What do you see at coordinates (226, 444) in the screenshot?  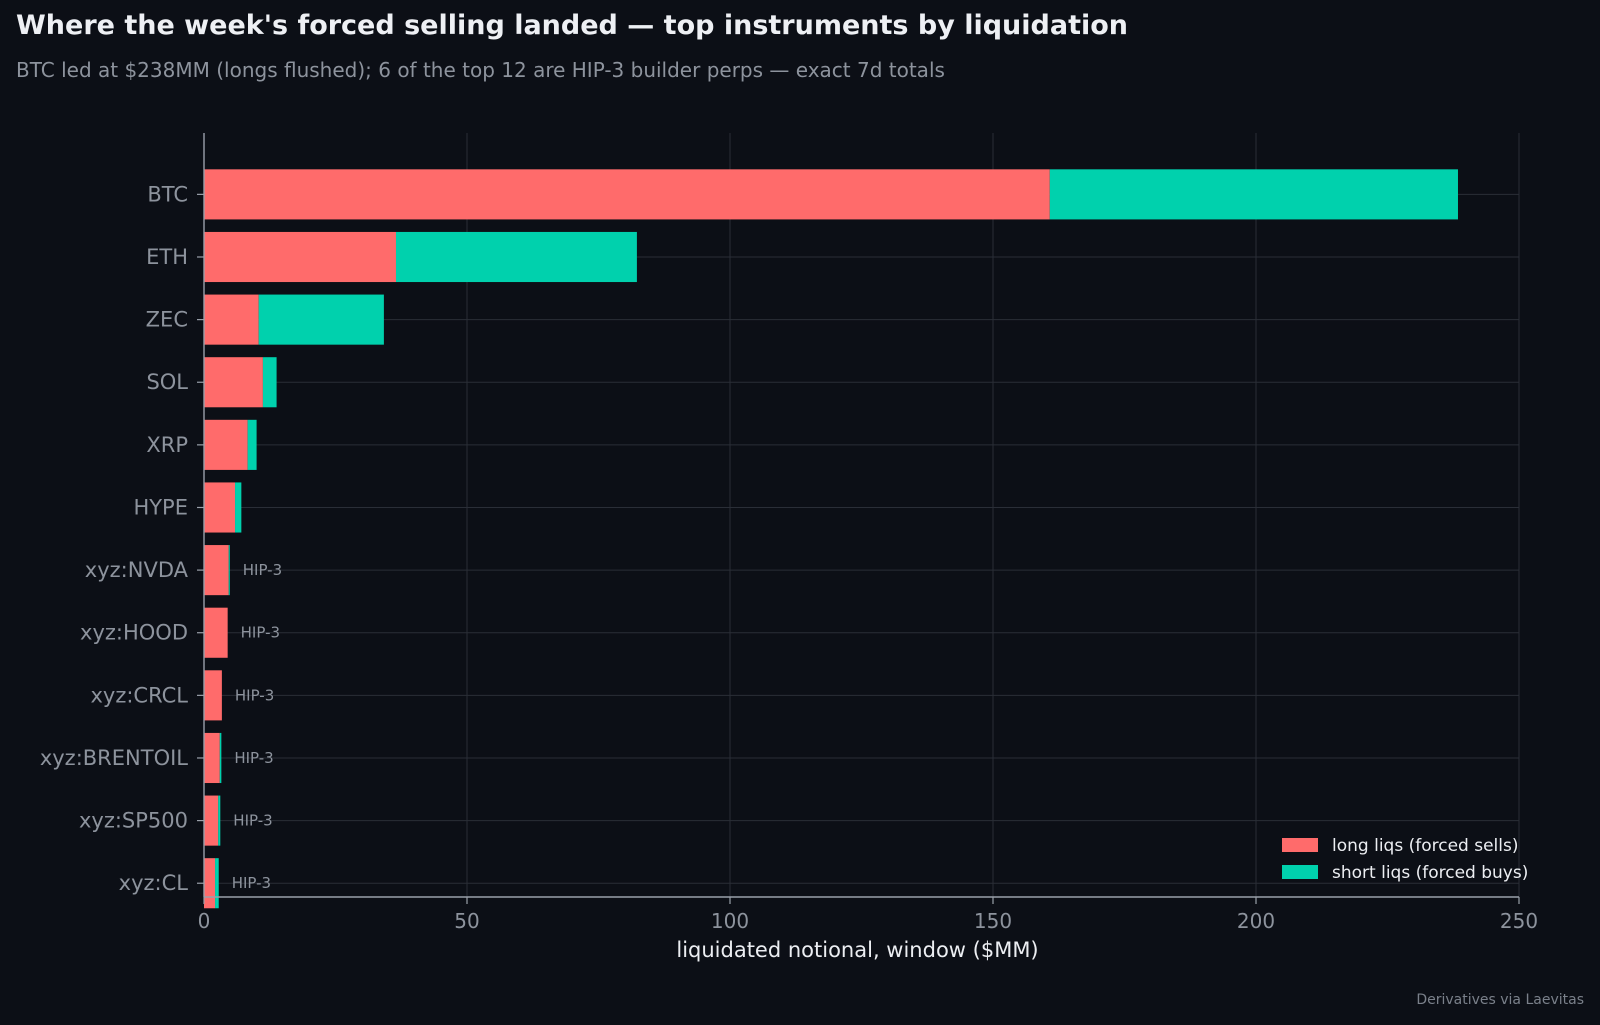 I see `bar-long-XRP` at bounding box center [226, 444].